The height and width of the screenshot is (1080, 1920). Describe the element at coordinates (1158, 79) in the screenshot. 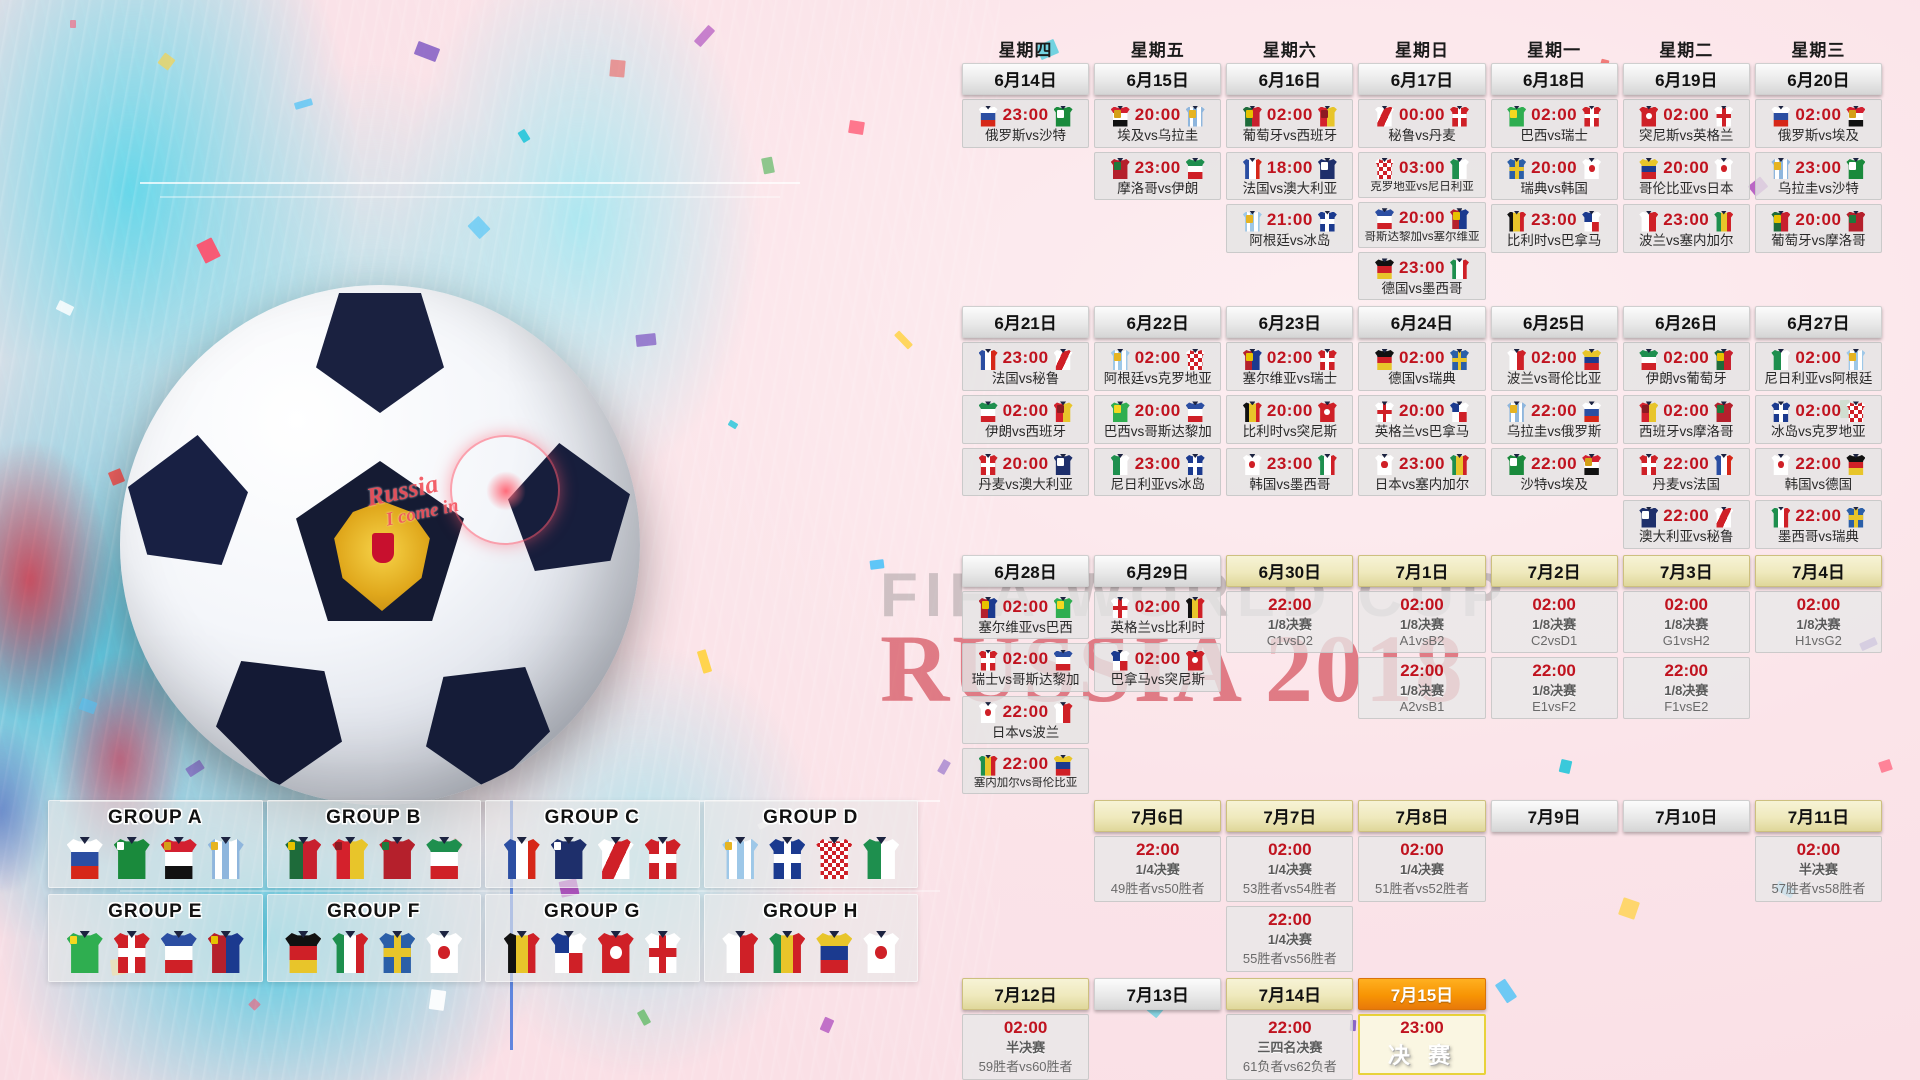

I see `date-header-6月15日: 6月15日` at that location.